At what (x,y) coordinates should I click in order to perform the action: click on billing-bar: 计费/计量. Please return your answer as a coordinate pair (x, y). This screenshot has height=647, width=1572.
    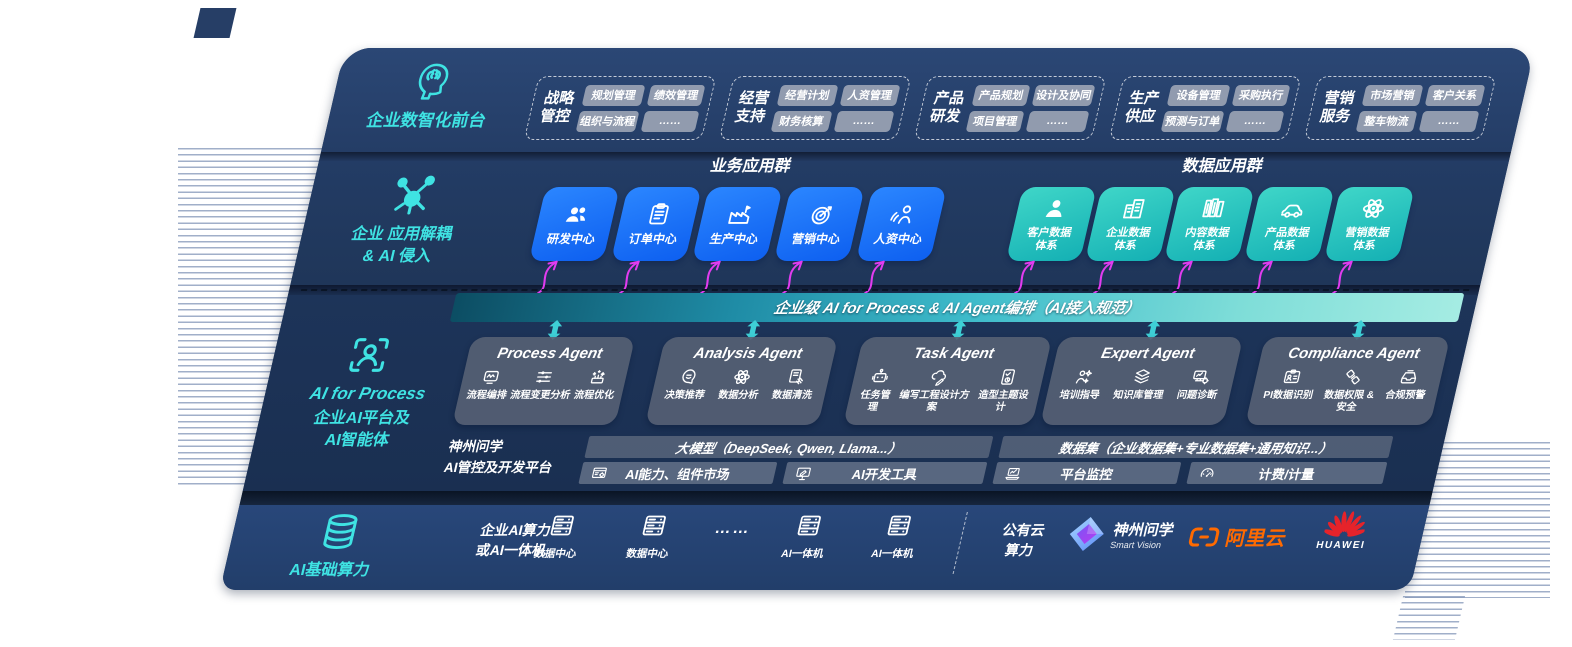
    Looking at the image, I should click on (1287, 473).